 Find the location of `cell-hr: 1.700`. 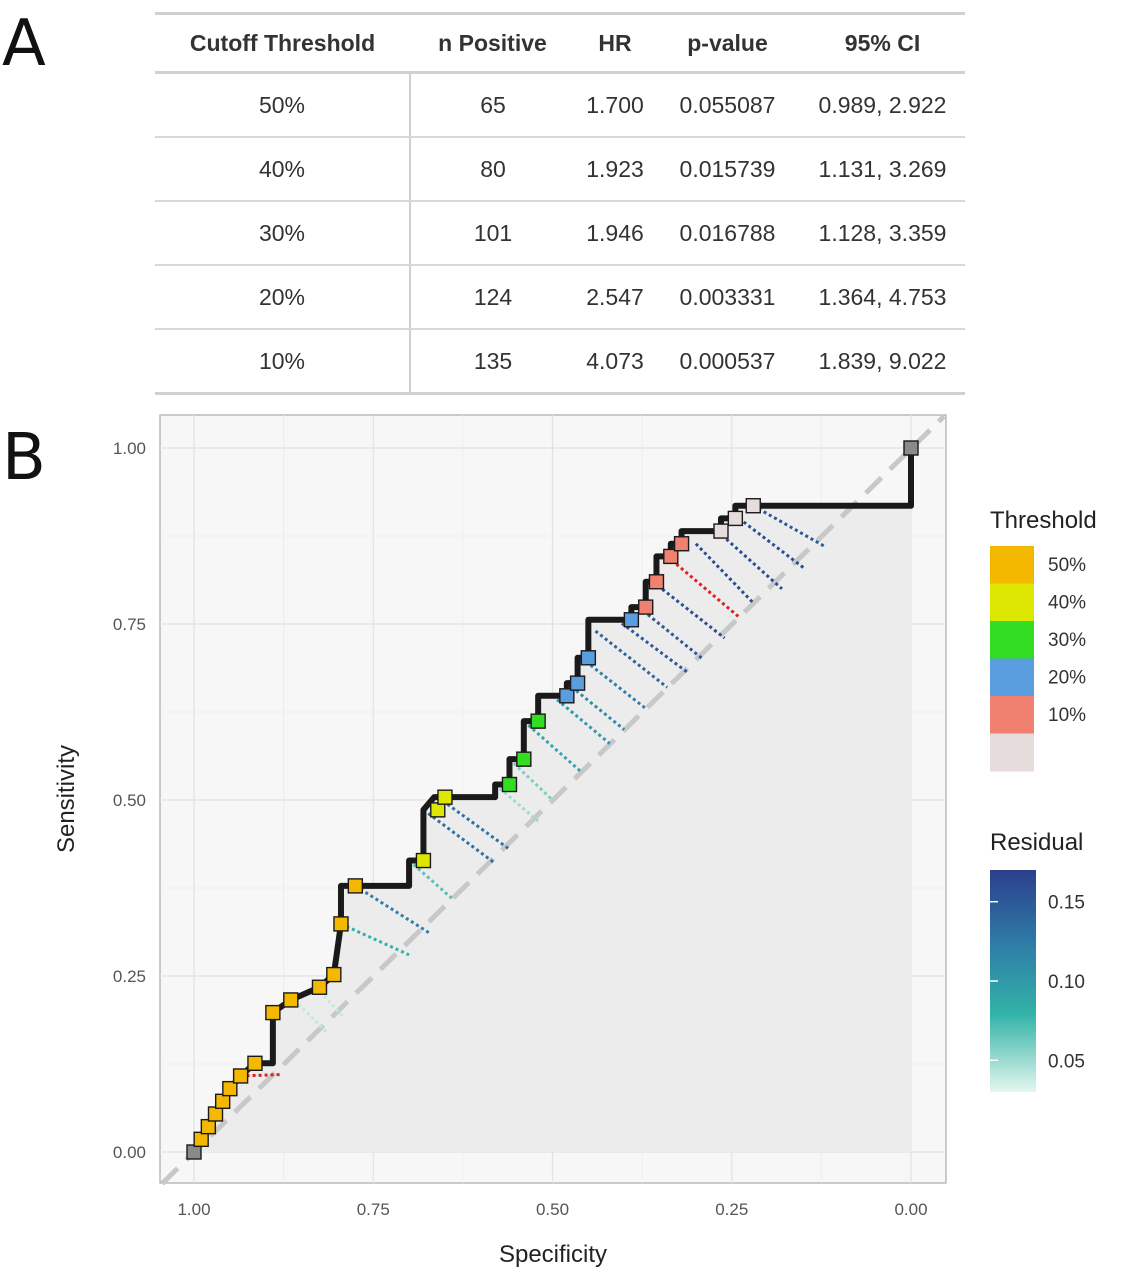

cell-hr: 1.700 is located at coordinates (615, 105).